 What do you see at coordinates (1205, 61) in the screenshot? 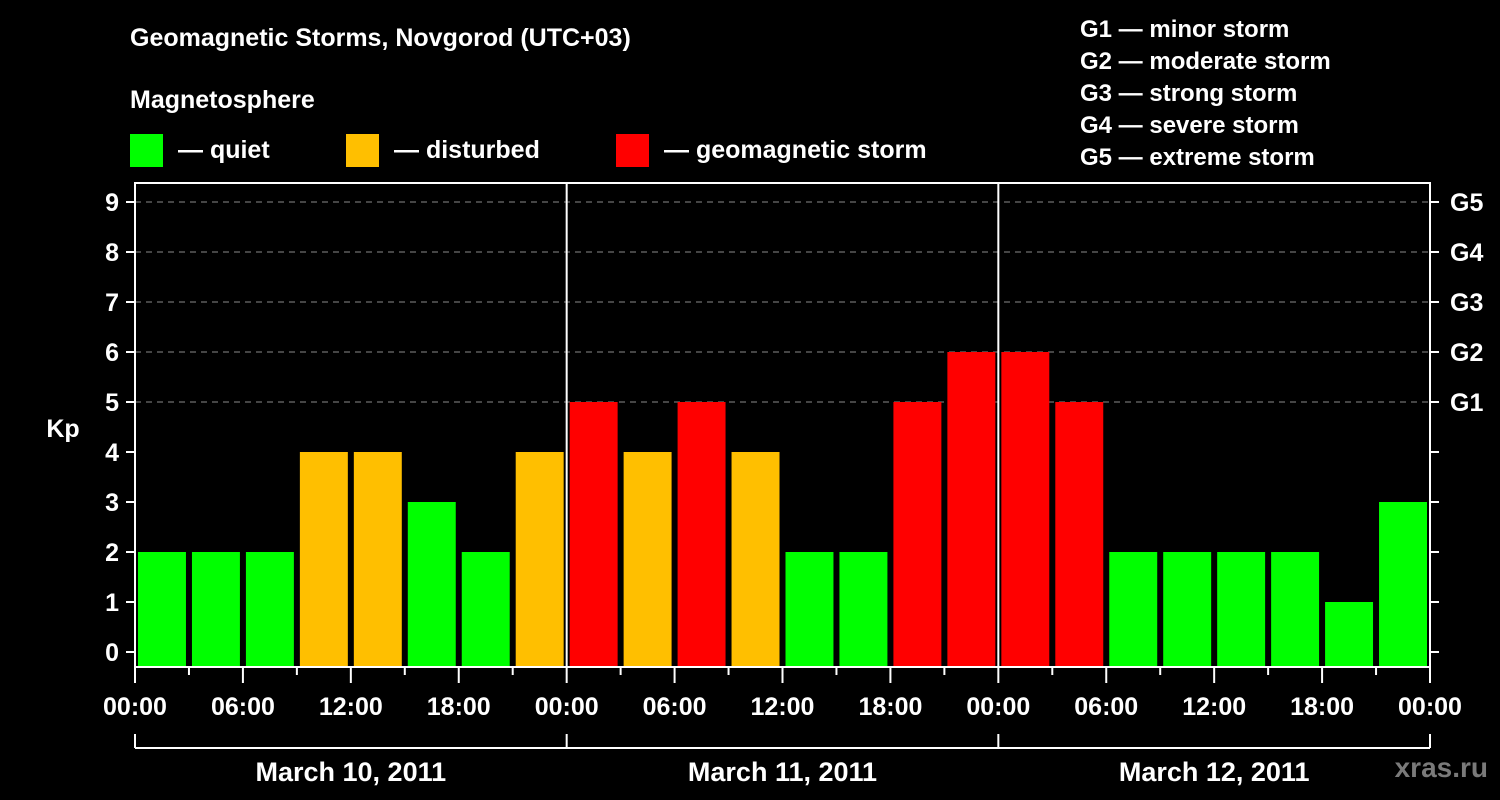
I see `g-scale-item: G2 — moderate storm` at bounding box center [1205, 61].